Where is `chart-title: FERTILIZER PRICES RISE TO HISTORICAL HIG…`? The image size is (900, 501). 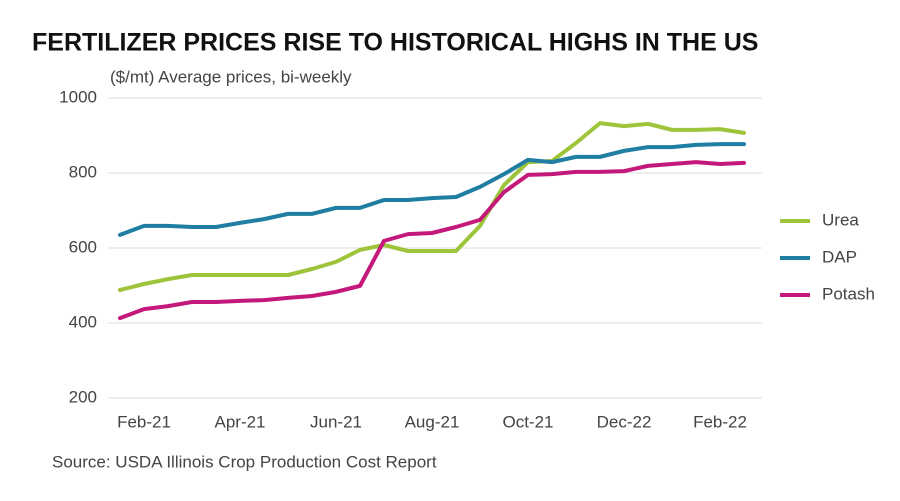 chart-title: FERTILIZER PRICES RISE TO HISTORICAL HIG… is located at coordinates (395, 43).